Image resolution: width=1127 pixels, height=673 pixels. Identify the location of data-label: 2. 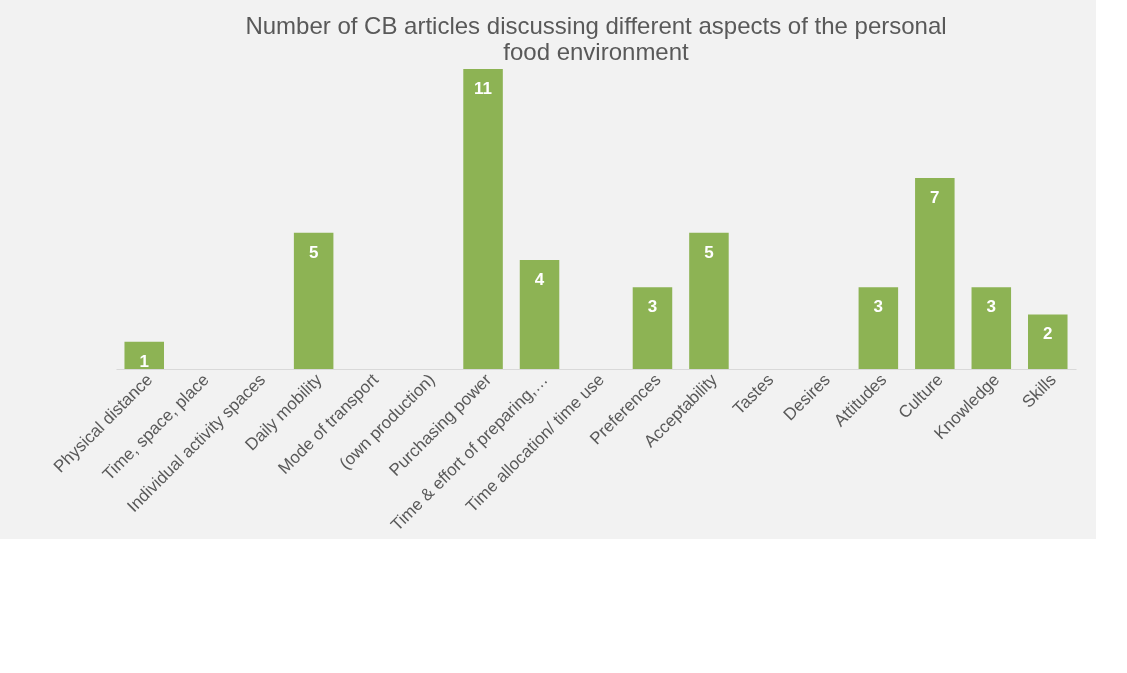
(1048, 334).